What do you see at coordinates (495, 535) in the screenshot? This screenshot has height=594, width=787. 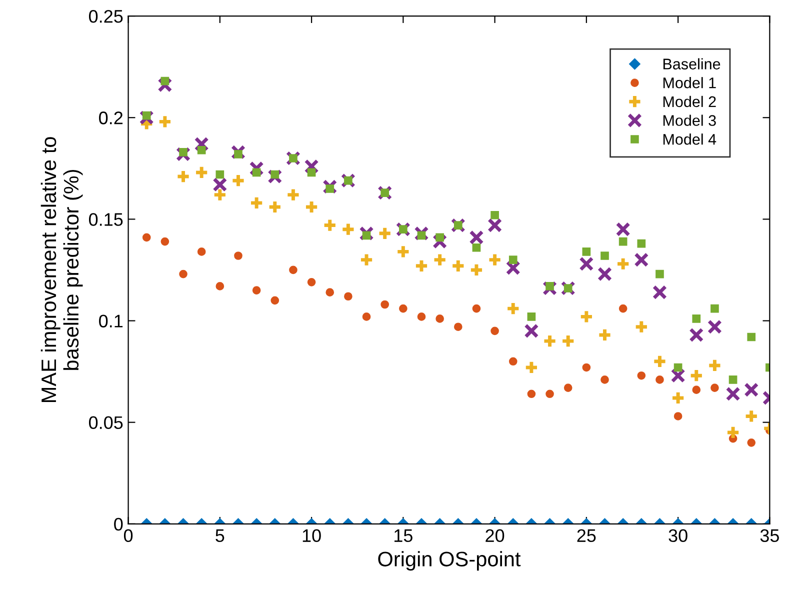 I see `x-tick-label: 20` at bounding box center [495, 535].